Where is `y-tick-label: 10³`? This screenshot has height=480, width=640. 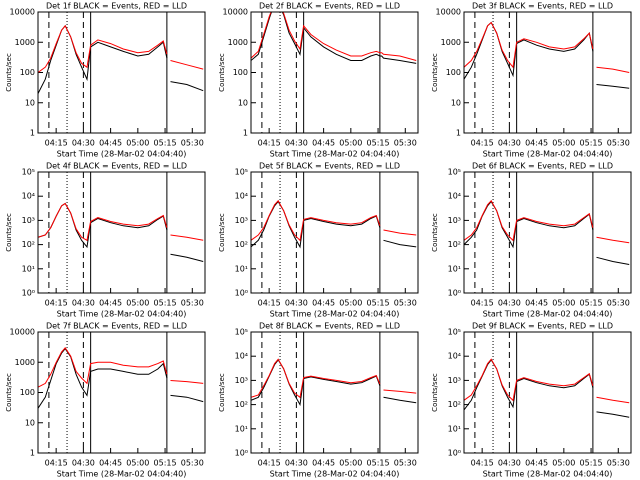 y-tick-label: 10³ is located at coordinates (241, 380).